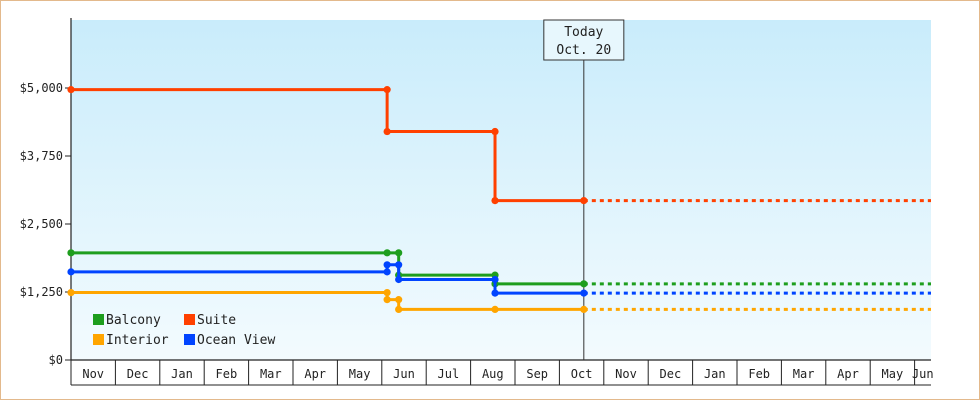  Describe the element at coordinates (98, 319) in the screenshot. I see `legend-swatch-balcony` at that location.